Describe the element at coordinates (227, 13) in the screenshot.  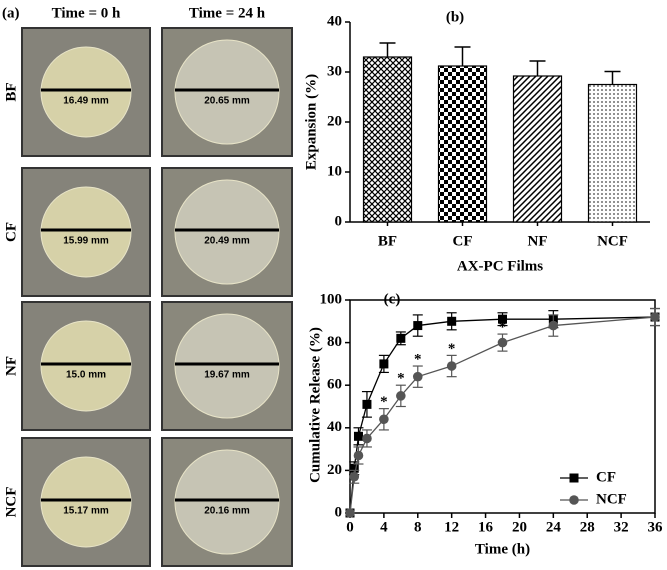
I see `column-header: Time = 24 h` at that location.